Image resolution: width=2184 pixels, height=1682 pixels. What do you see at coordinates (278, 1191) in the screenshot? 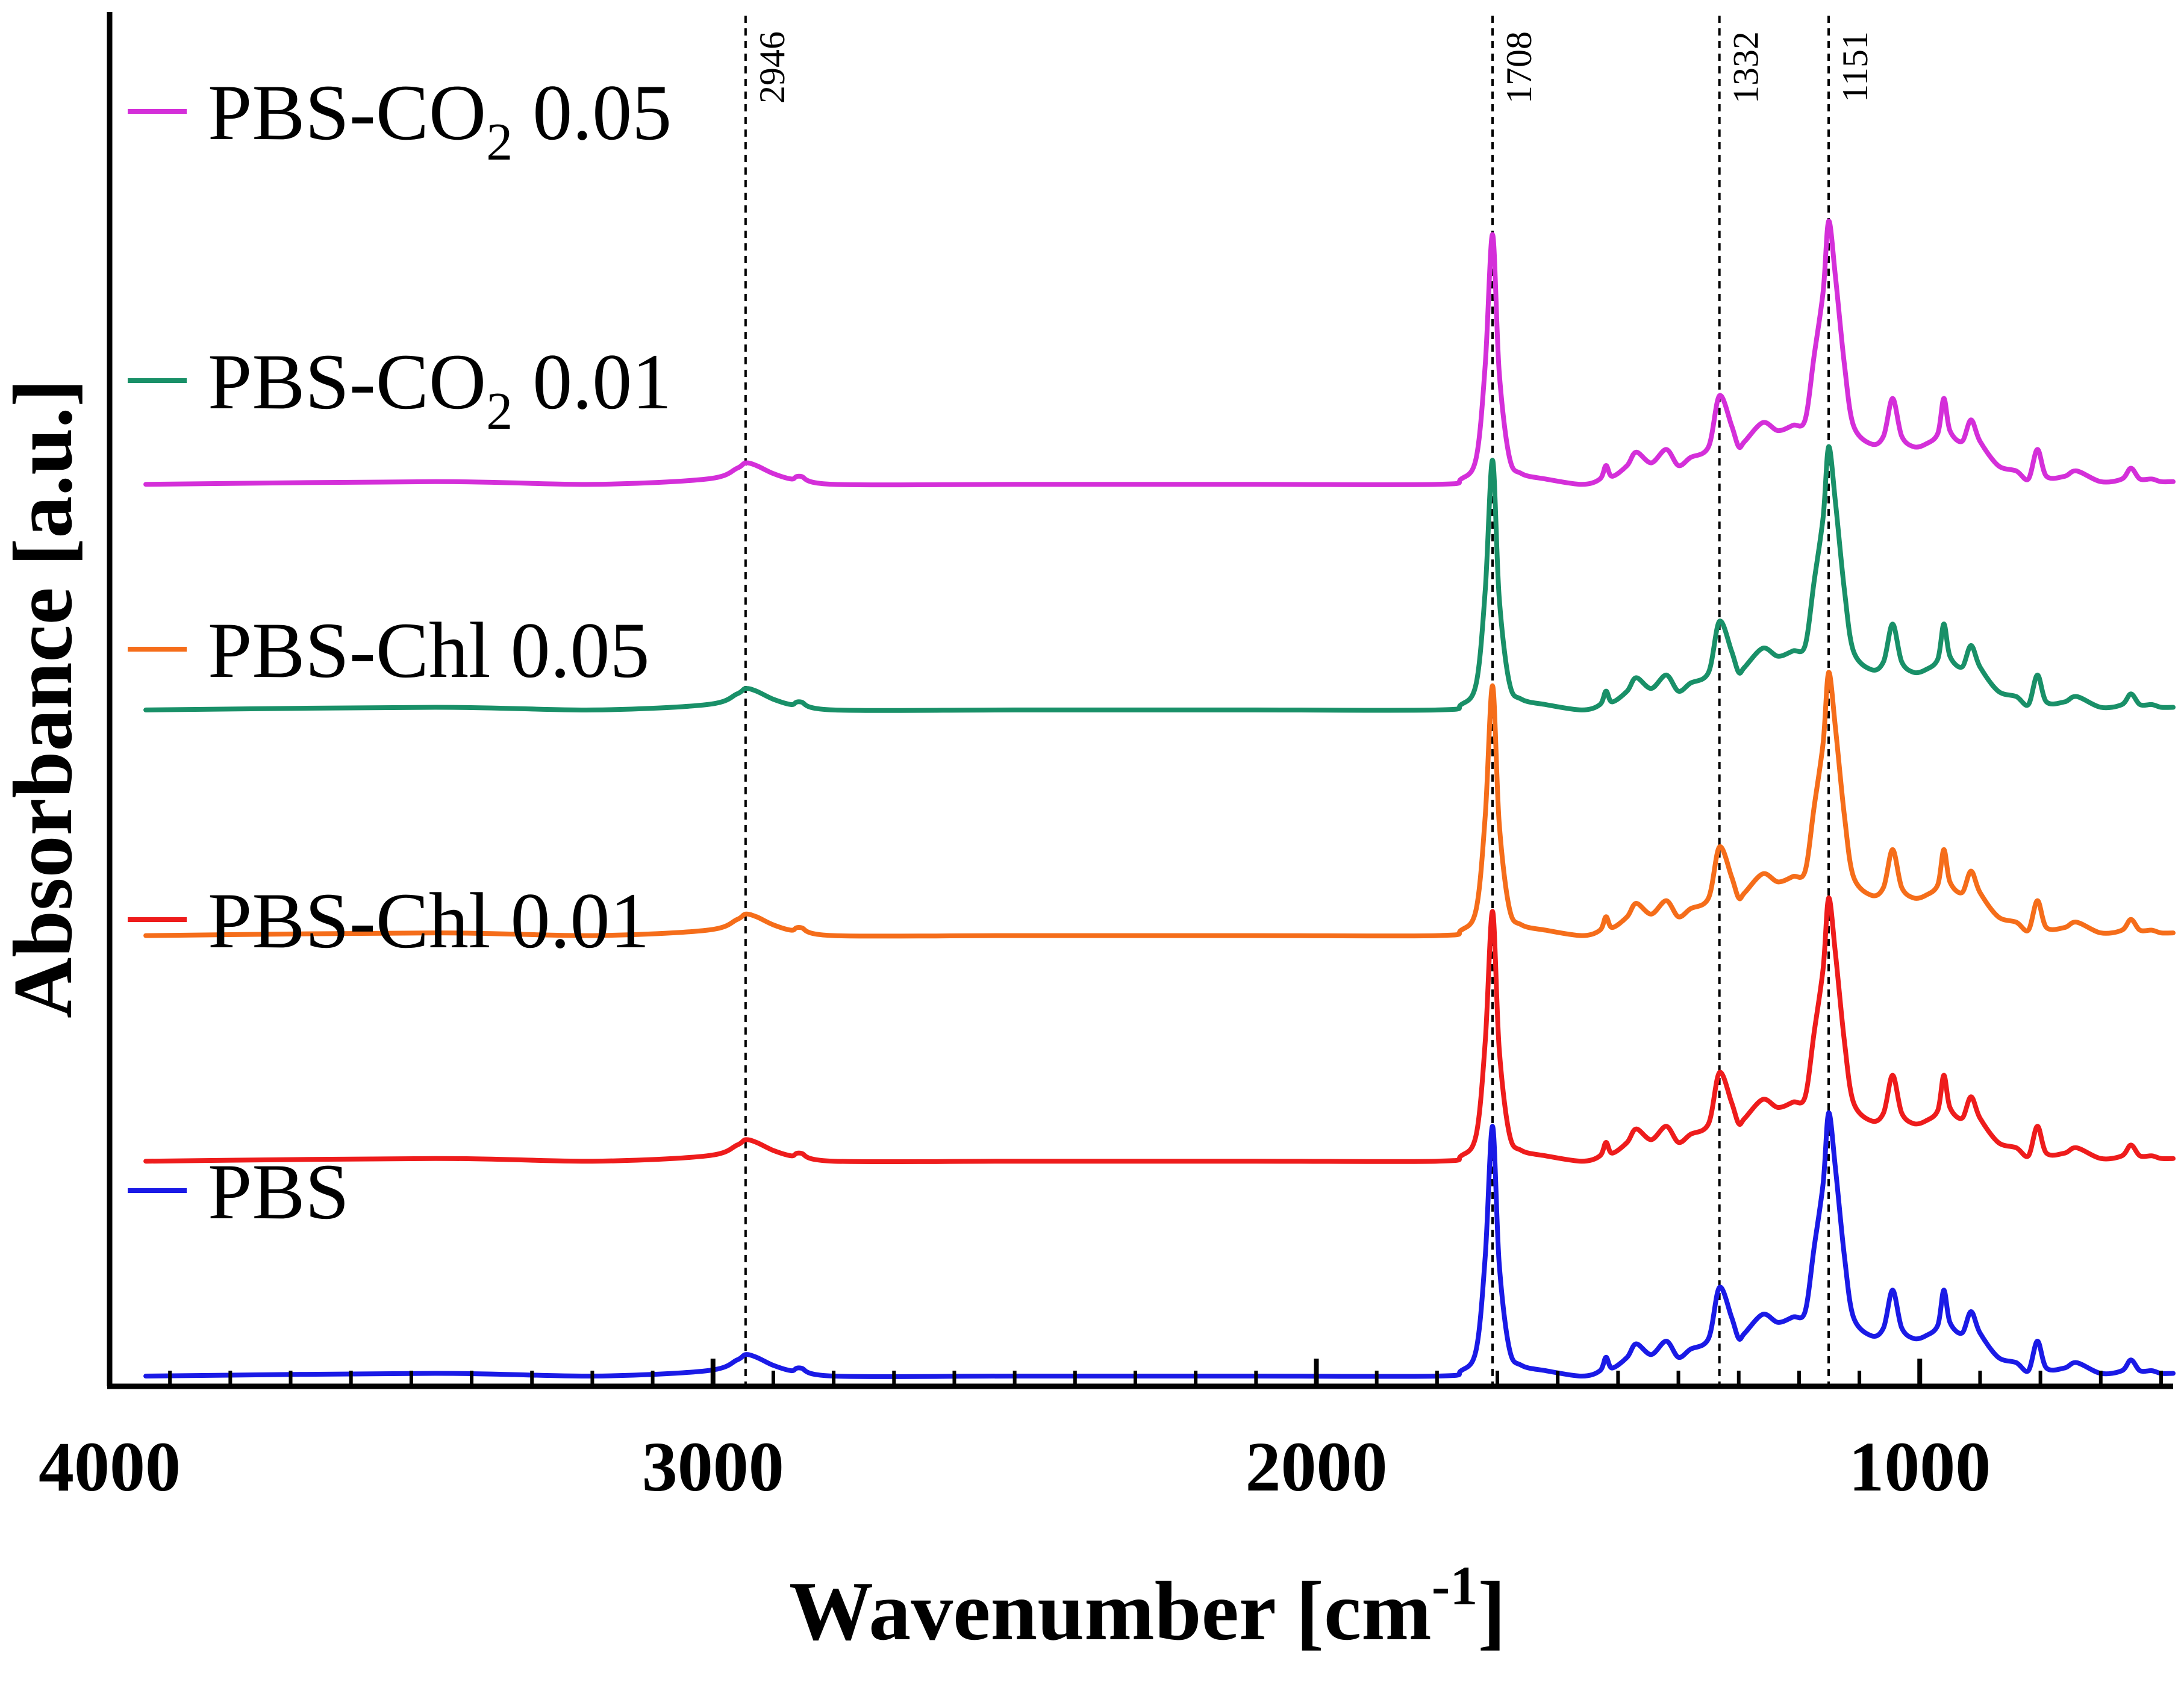
I see `legend-label: PBS` at bounding box center [278, 1191].